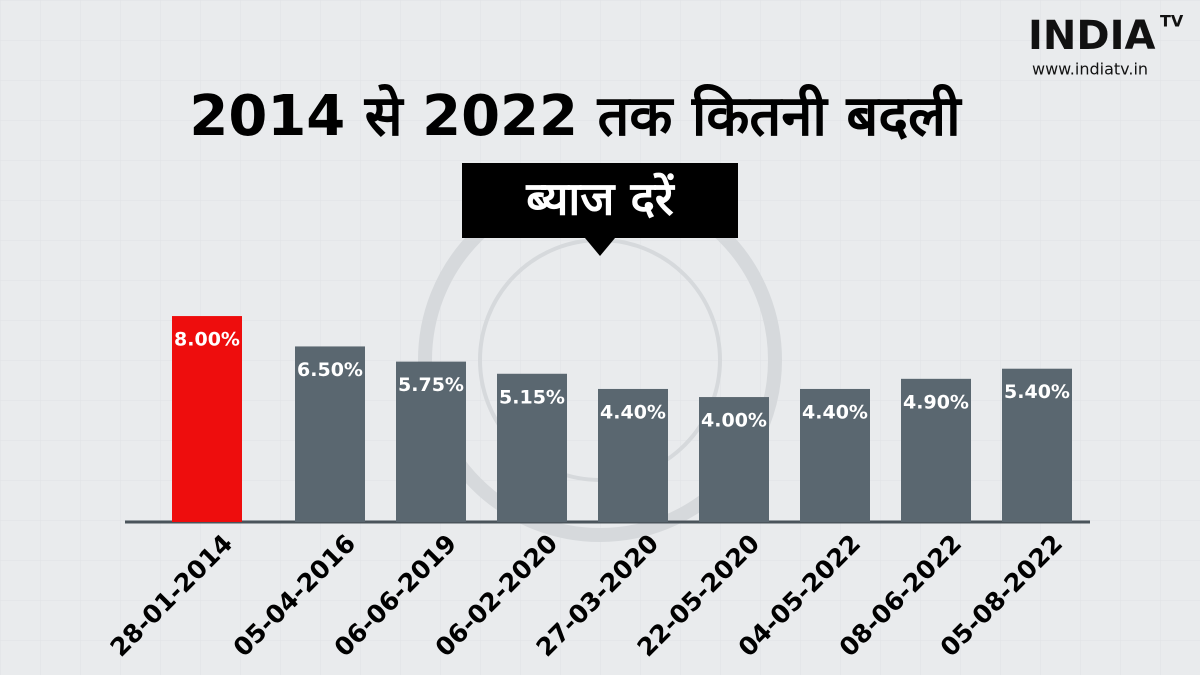 The width and height of the screenshot is (1200, 675). What do you see at coordinates (532, 397) in the screenshot?
I see `value-label: 5.15%` at bounding box center [532, 397].